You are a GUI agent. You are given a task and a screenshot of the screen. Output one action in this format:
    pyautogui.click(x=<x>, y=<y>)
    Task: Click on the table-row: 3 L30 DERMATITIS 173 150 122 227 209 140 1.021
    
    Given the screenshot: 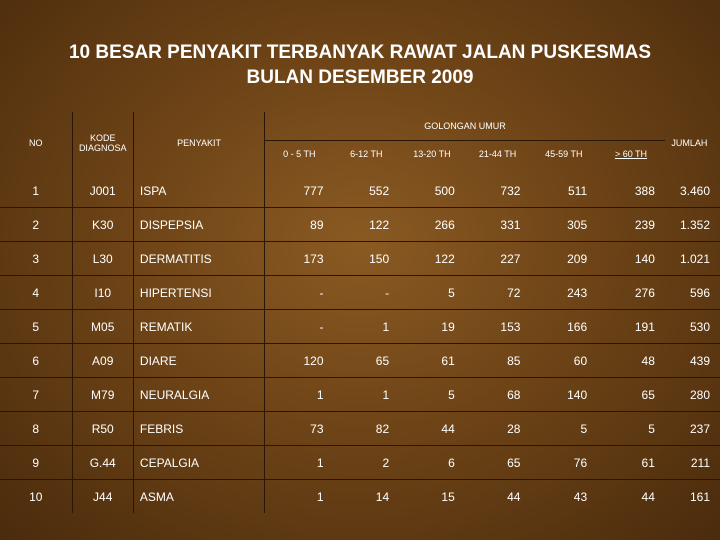 What is the action you would take?
    pyautogui.click(x=360, y=258)
    